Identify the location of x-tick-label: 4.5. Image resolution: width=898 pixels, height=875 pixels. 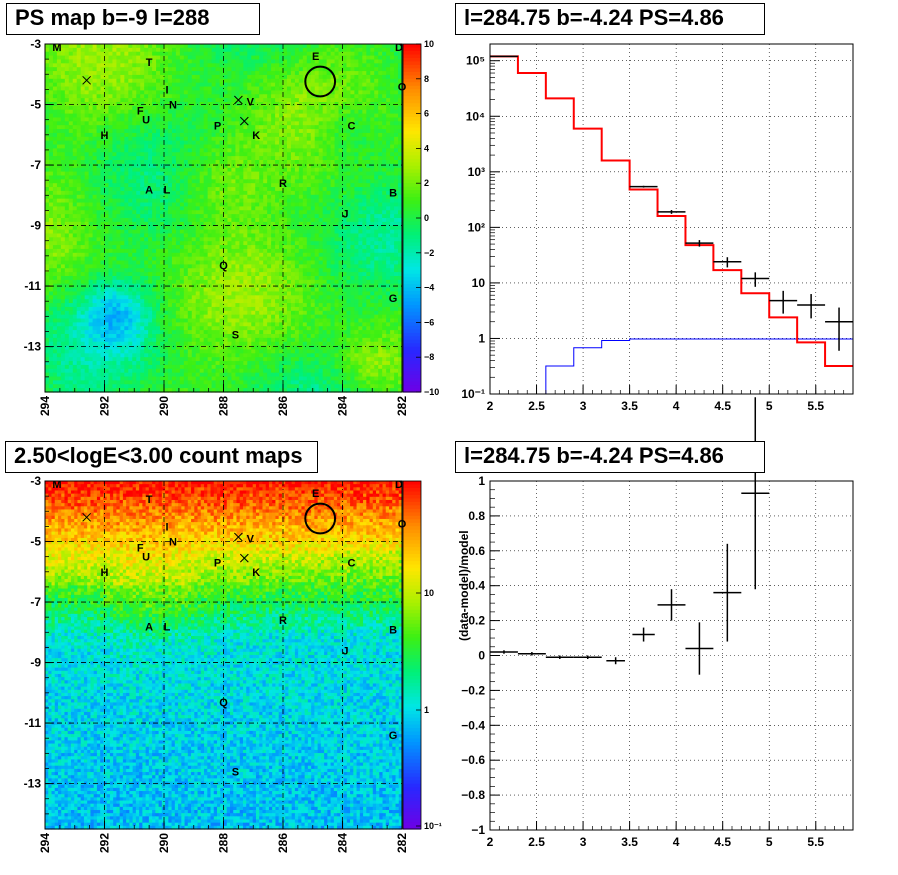
(722, 406).